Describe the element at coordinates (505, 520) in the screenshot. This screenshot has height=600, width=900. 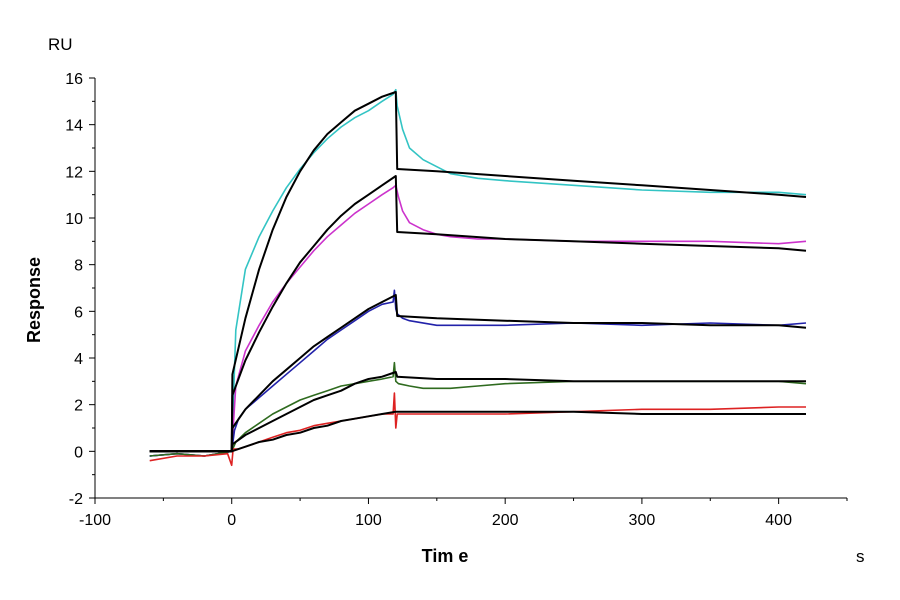
I see `x-tick-label: 200` at that location.